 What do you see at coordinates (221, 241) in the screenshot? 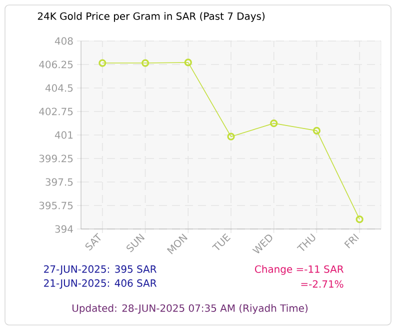
I see `x-tick-label: TUE` at bounding box center [221, 241].